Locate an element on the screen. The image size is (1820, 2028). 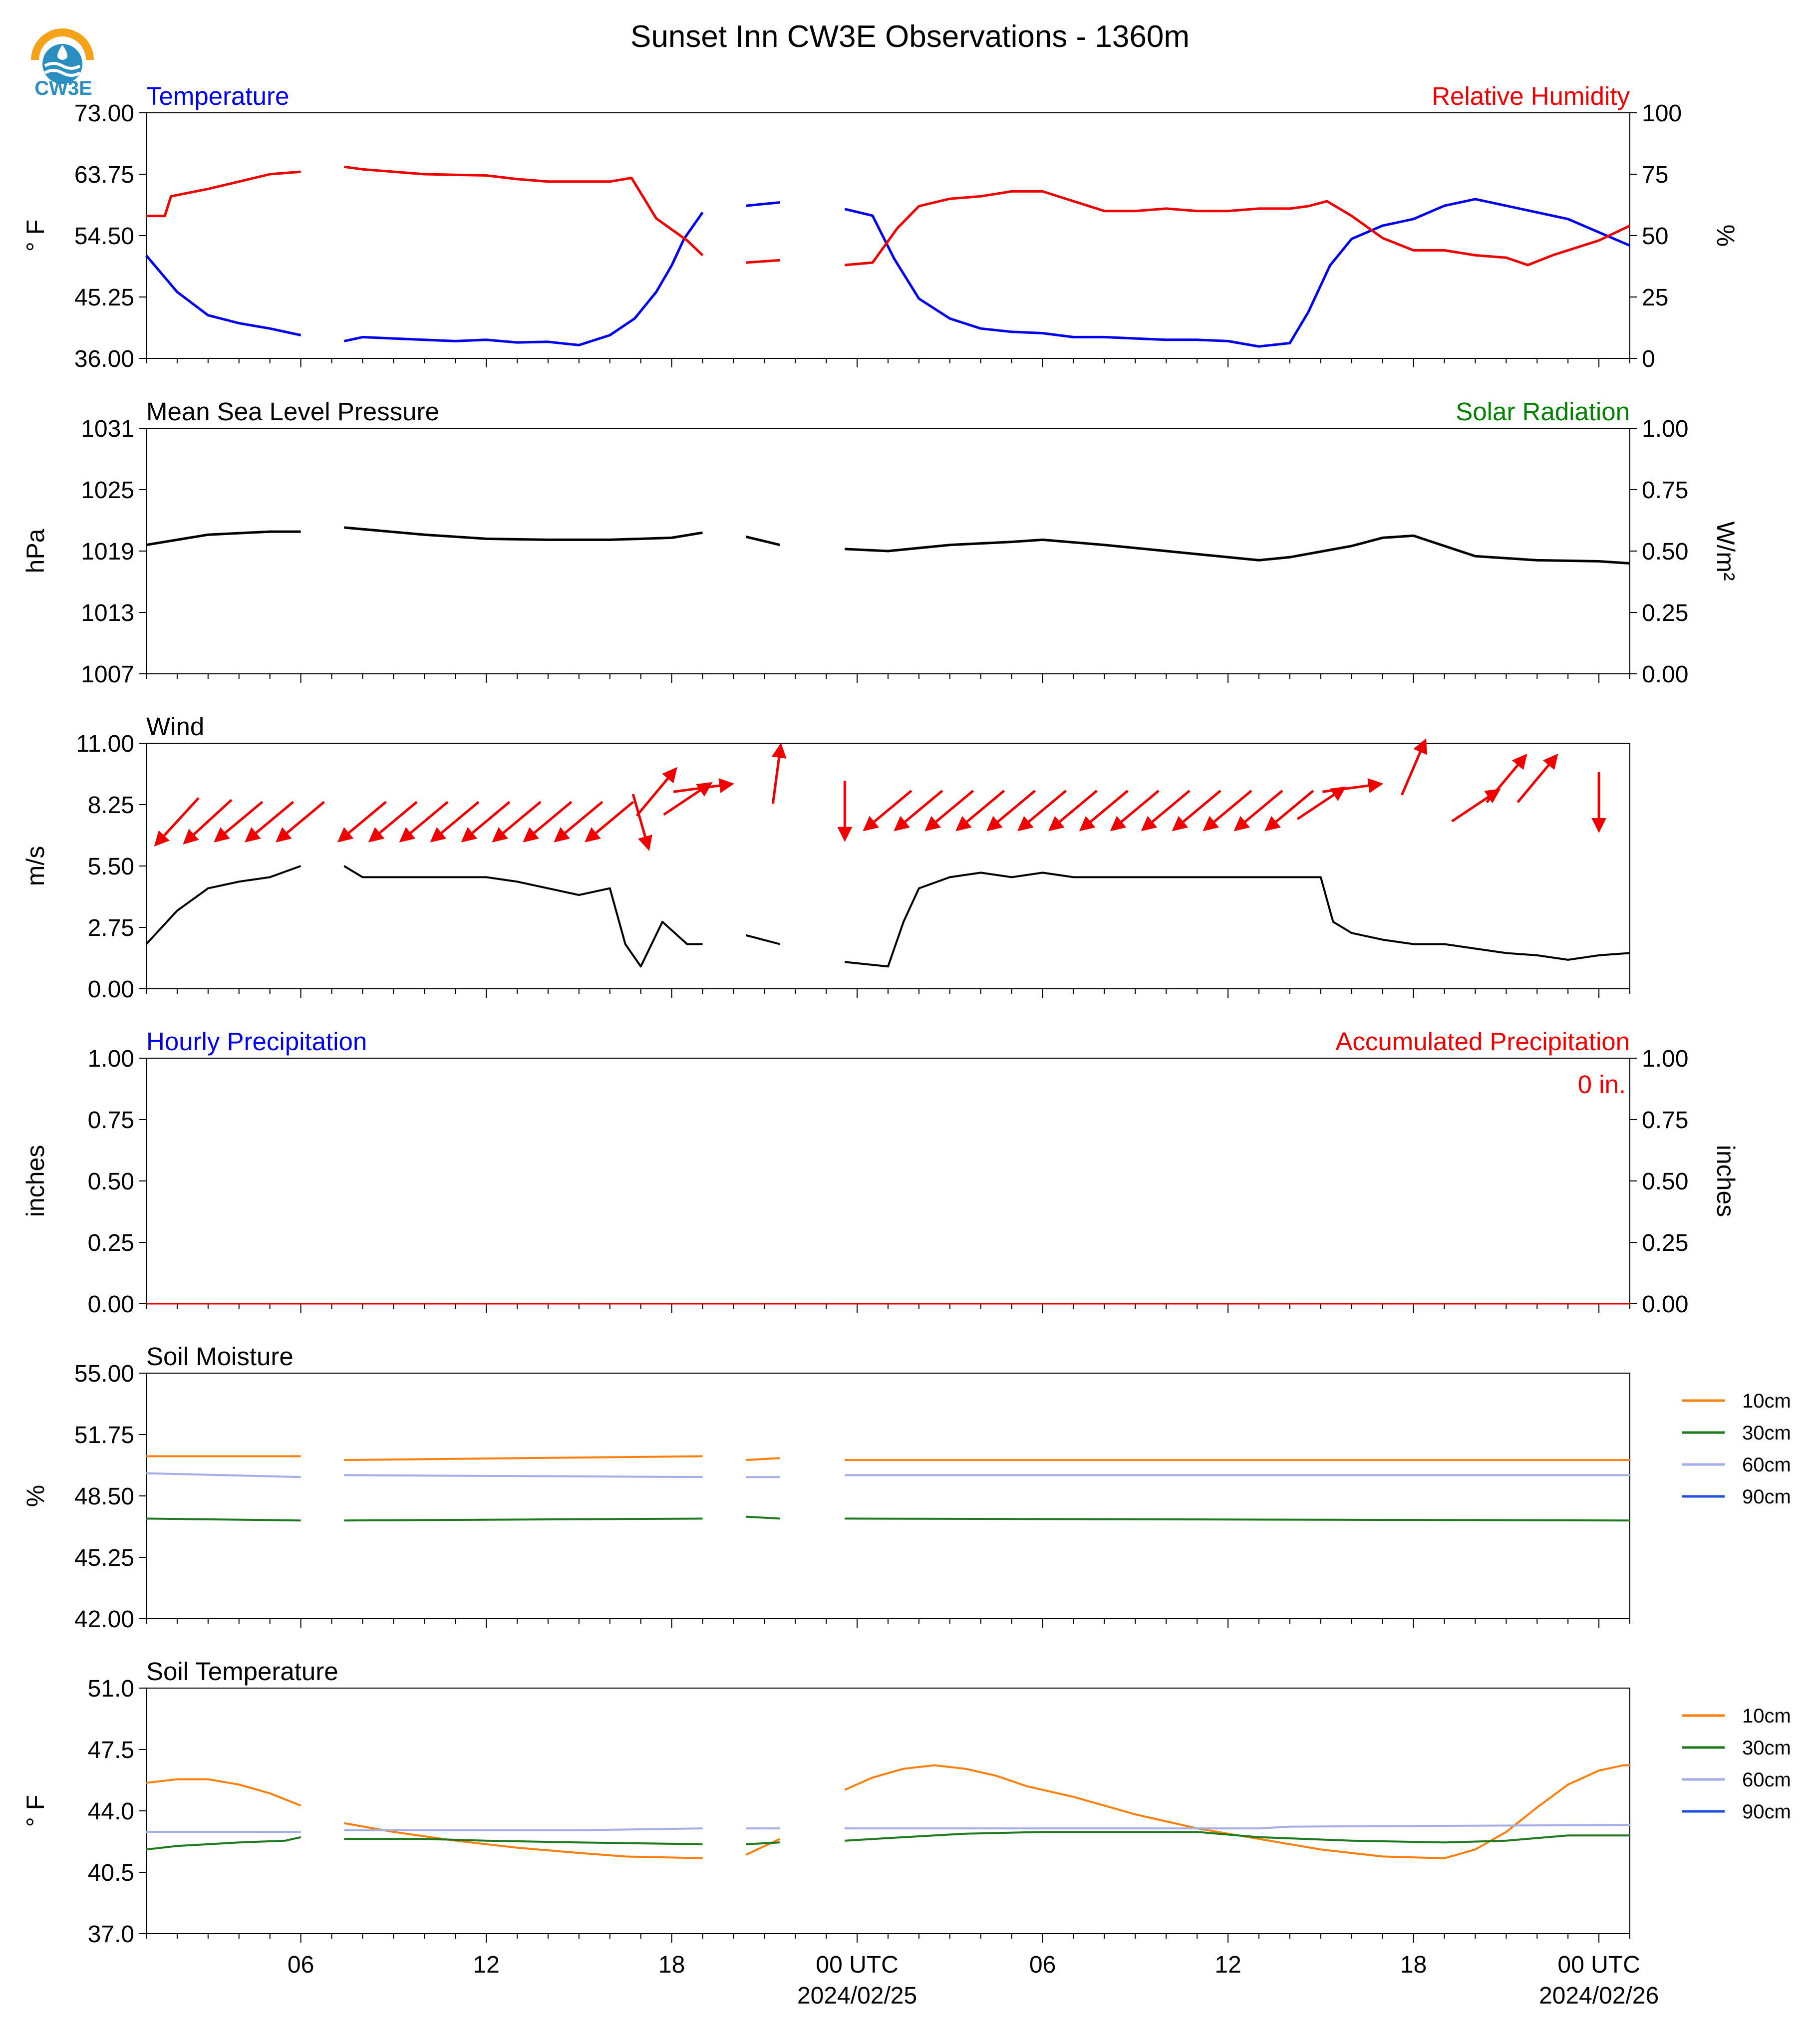
y-tick-label: 1013 is located at coordinates (107, 613).